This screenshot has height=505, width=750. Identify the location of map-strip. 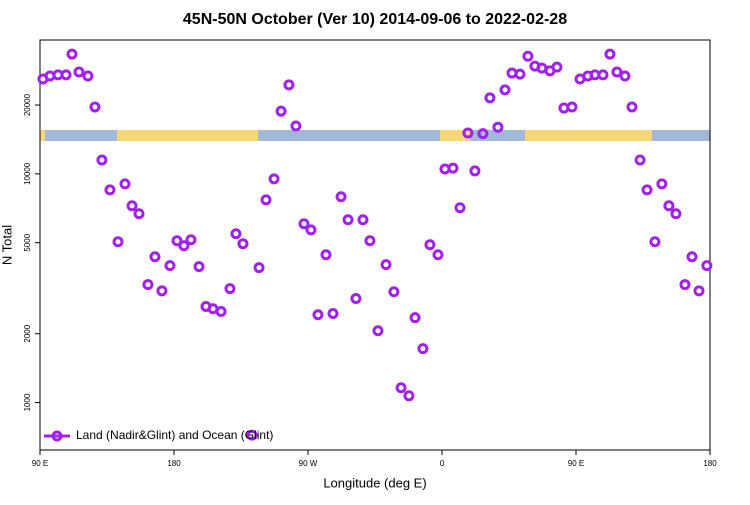
(375, 135).